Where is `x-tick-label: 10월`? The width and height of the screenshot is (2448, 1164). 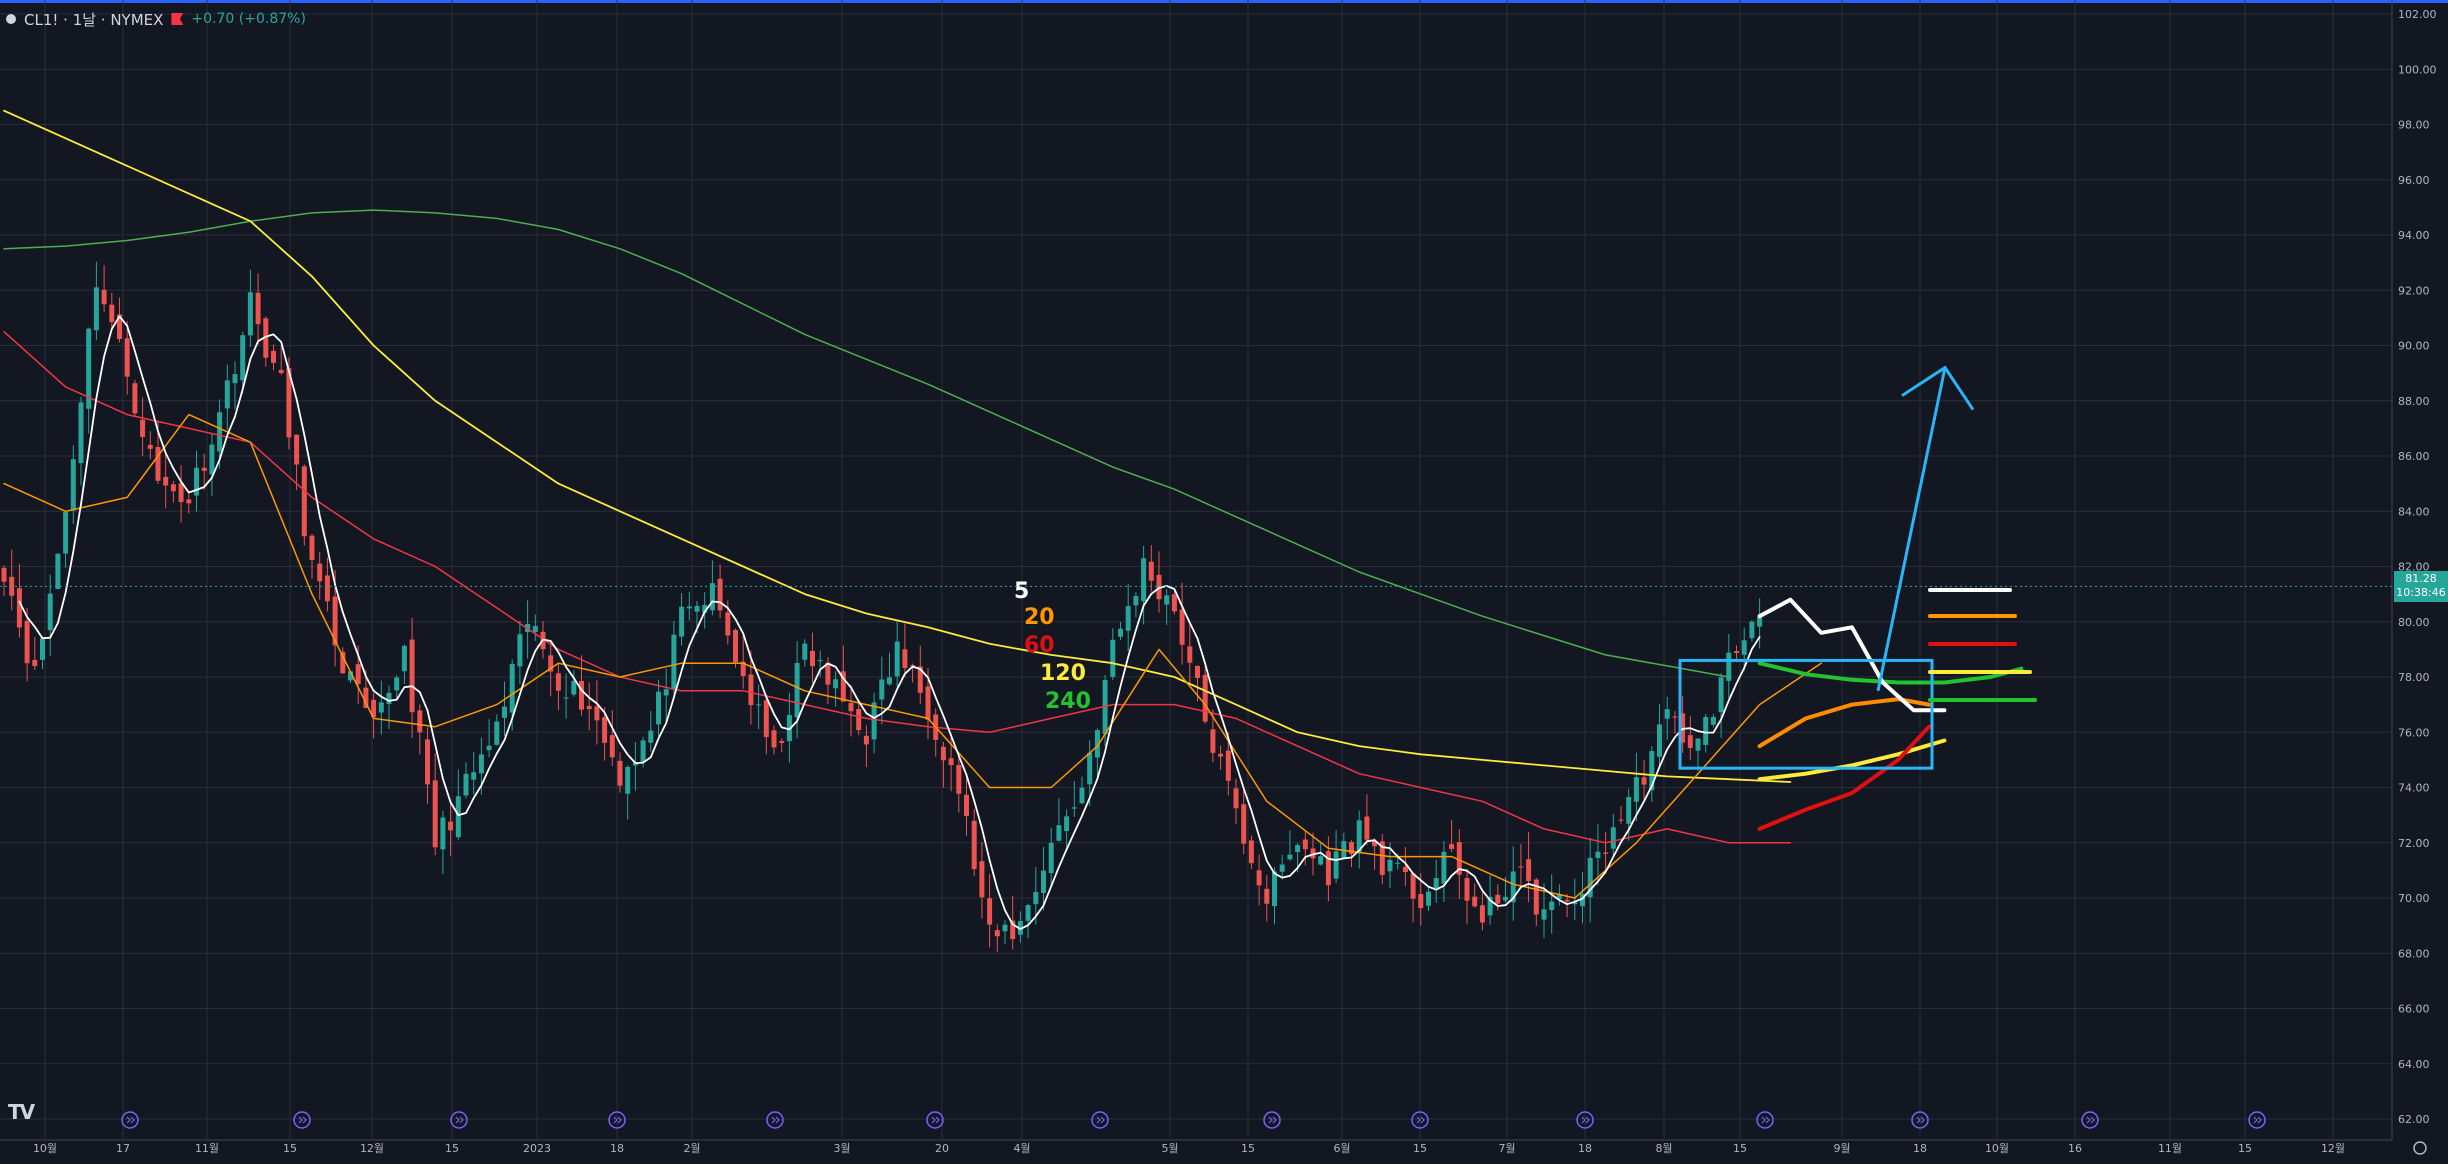
x-tick-label: 10월 is located at coordinates (45, 1148).